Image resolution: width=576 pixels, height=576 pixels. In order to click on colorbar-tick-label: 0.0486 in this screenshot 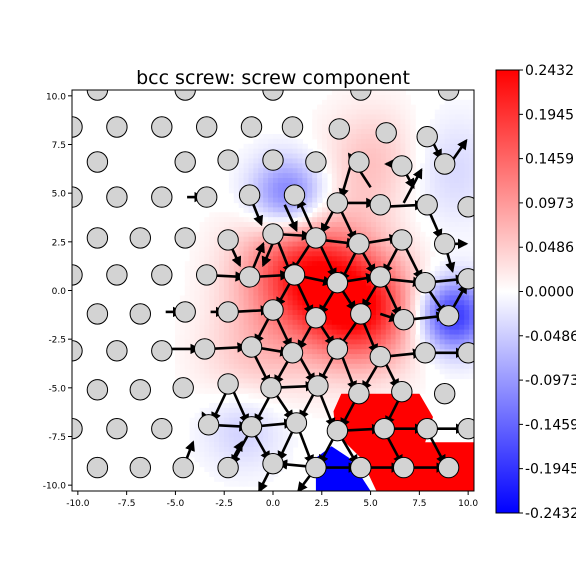, I will do `click(549, 248)`.